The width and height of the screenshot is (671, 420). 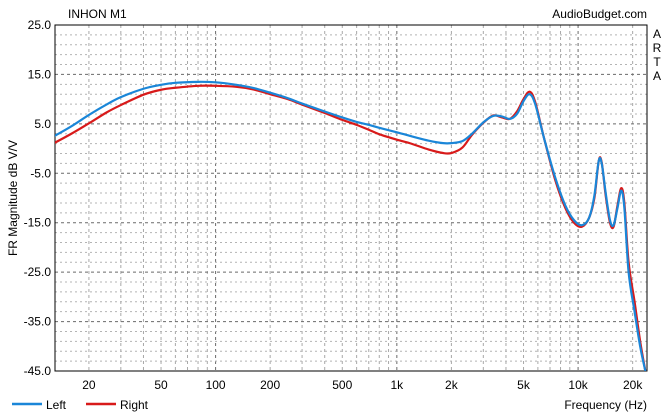 I want to click on x-tick-label: 50, so click(x=161, y=385).